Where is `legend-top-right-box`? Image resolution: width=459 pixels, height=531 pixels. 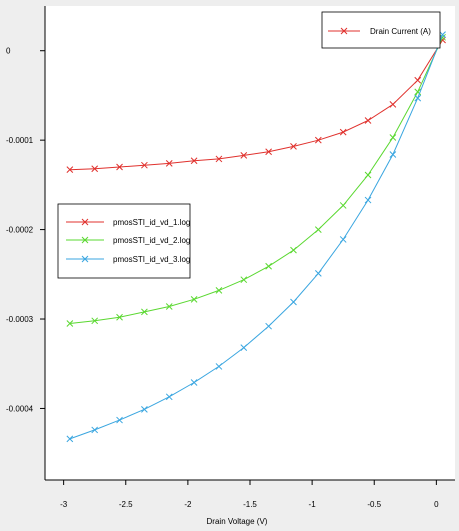
legend-top-right-box is located at coordinates (381, 30).